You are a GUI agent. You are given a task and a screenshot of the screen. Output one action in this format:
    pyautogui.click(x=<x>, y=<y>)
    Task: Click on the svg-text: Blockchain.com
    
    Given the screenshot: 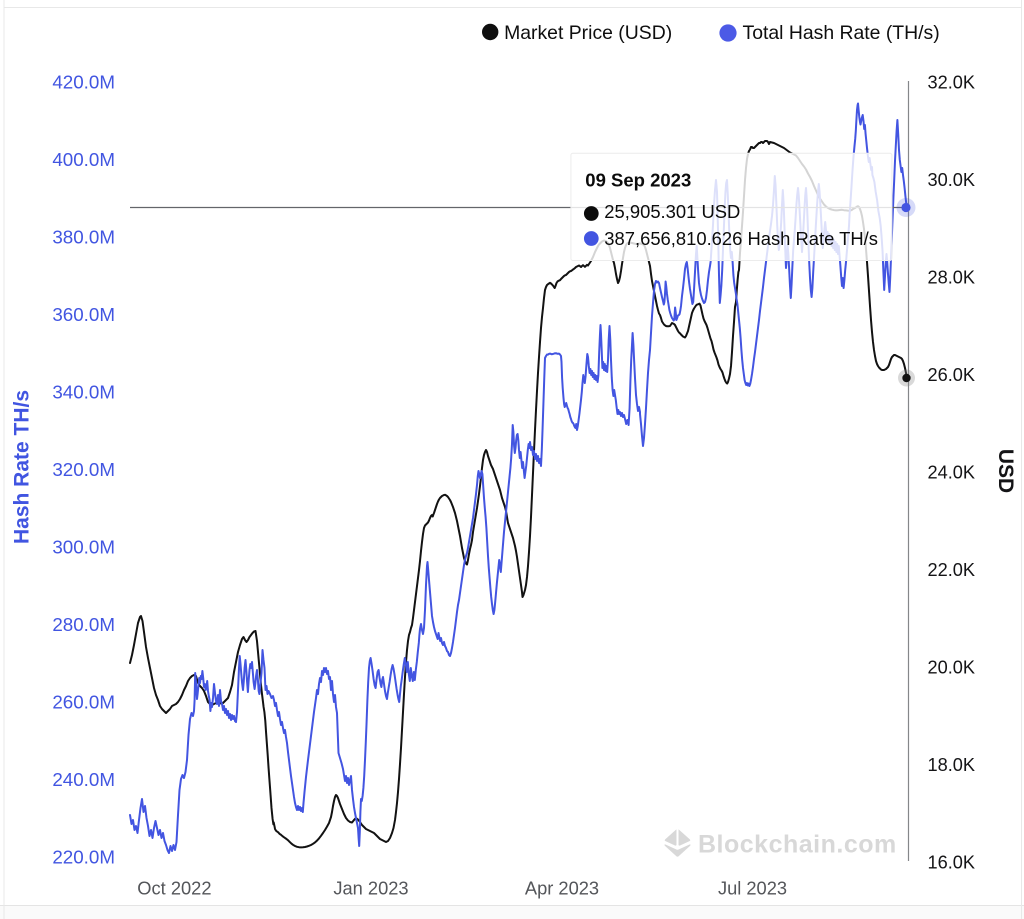 What is the action you would take?
    pyautogui.click(x=797, y=845)
    